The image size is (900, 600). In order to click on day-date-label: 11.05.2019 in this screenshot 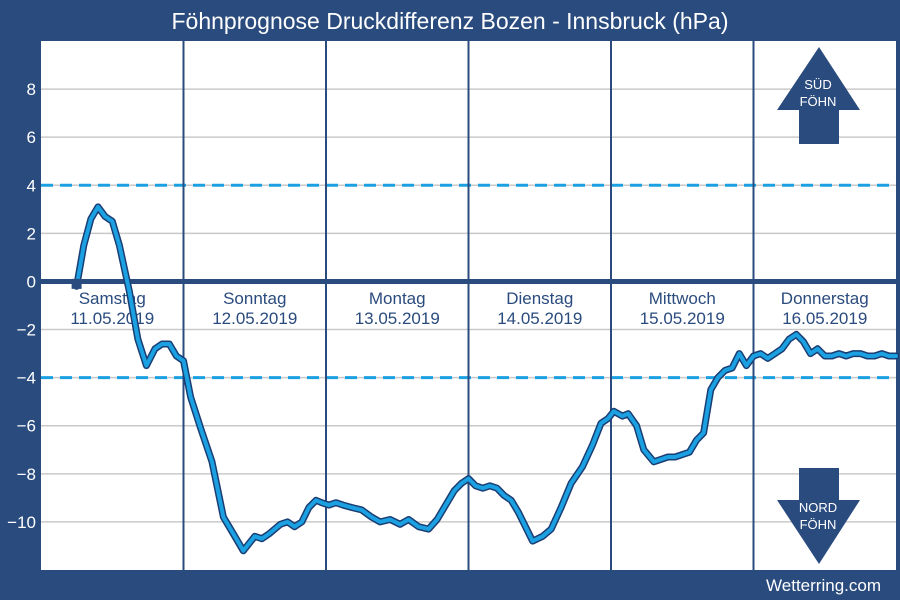, I will do `click(112, 318)`.